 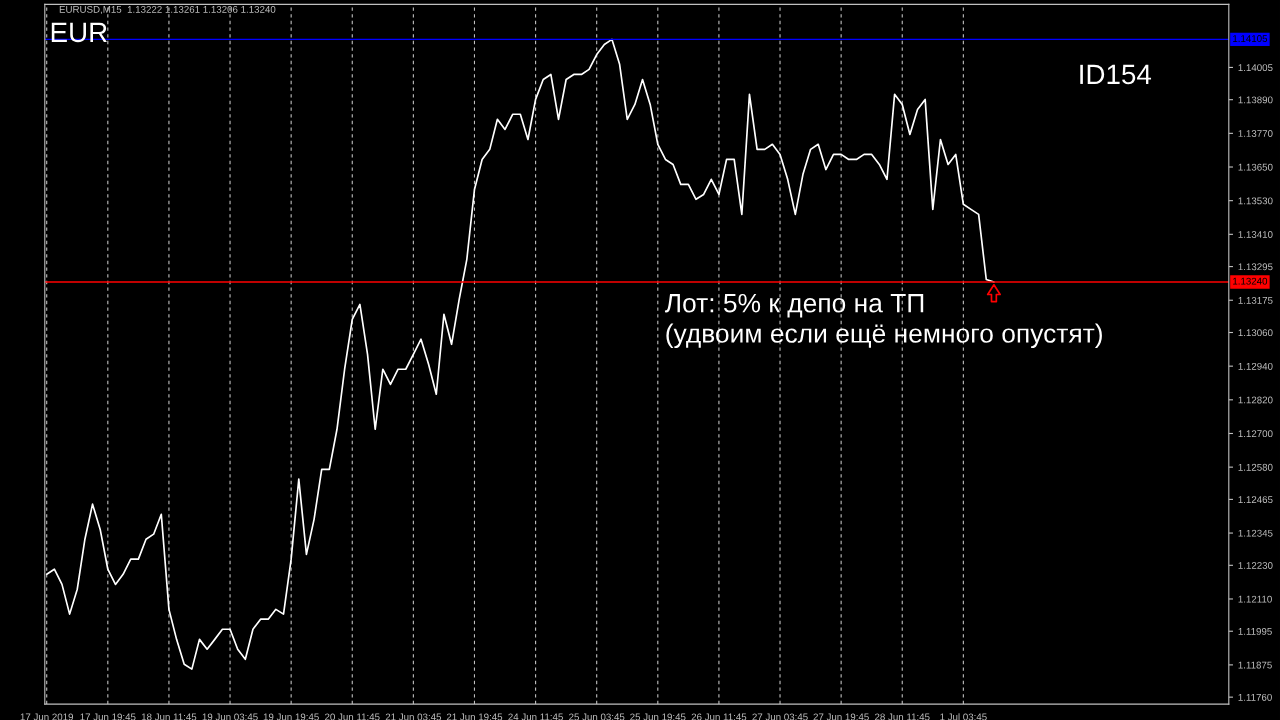 I want to click on x-tick-label: 18 Jun 11:45, so click(x=169, y=716).